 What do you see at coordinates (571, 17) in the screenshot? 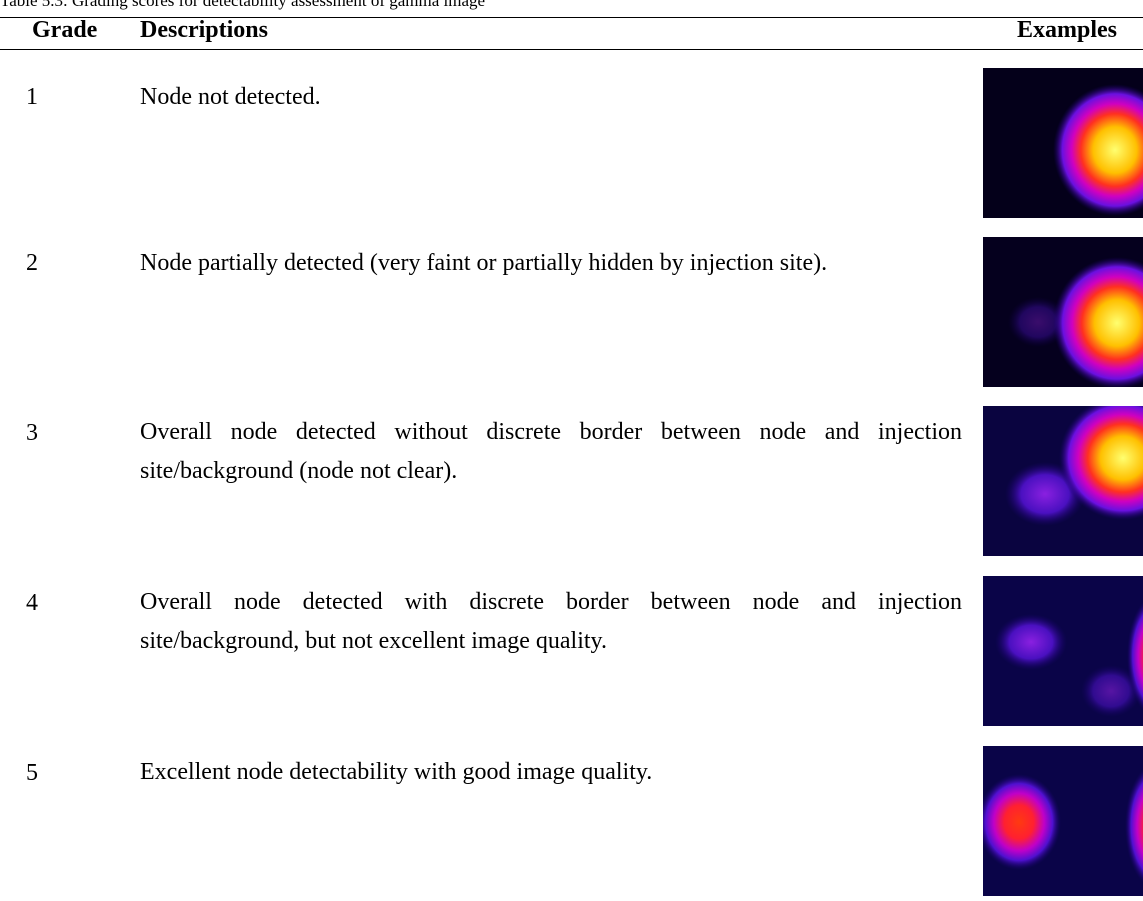
I see `top-rule` at bounding box center [571, 17].